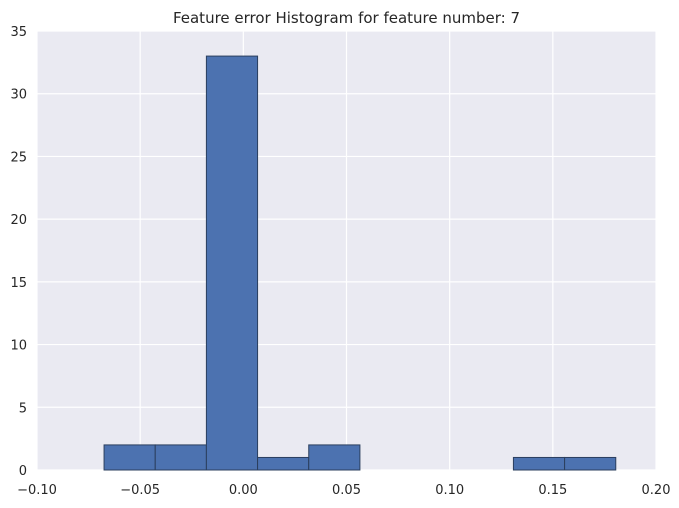  I want to click on y-tick-label: 35, so click(18, 32).